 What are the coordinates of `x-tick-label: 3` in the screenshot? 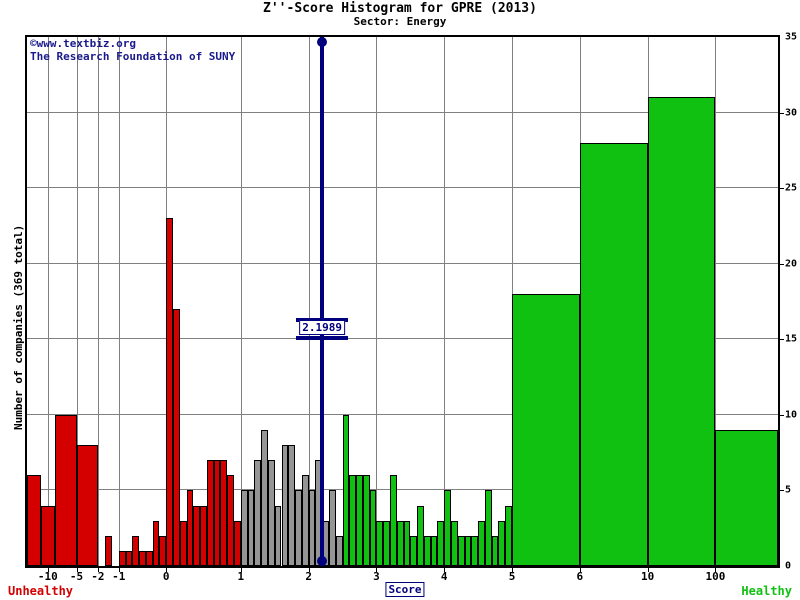 It's located at (376, 576).